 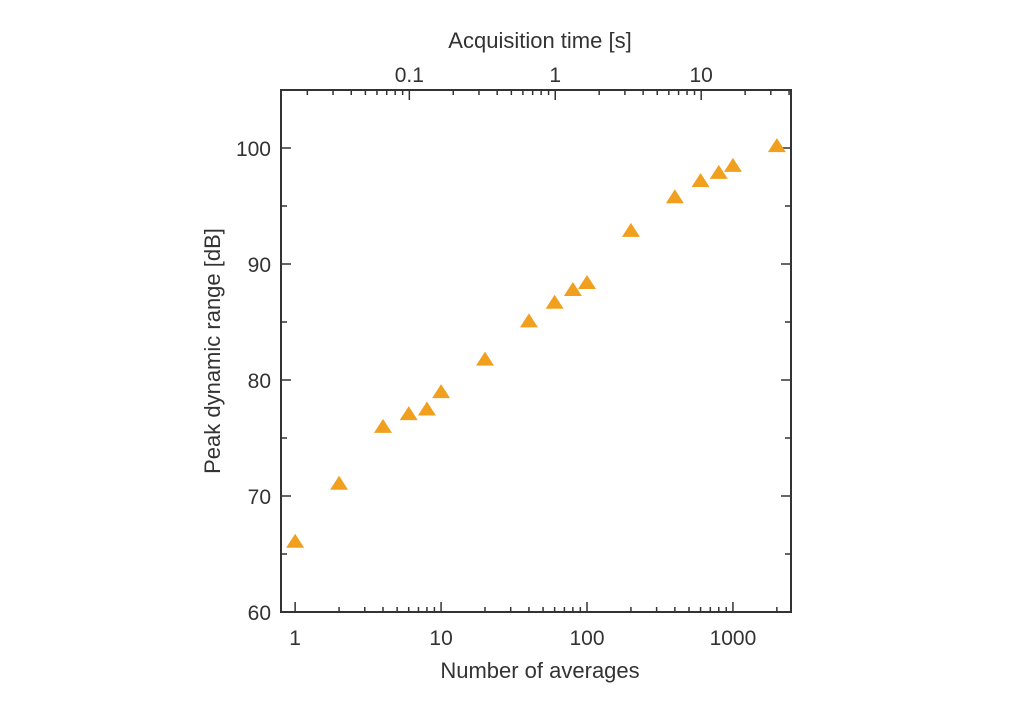 I want to click on top-axis-title: Acquisition time [s], so click(x=539, y=40).